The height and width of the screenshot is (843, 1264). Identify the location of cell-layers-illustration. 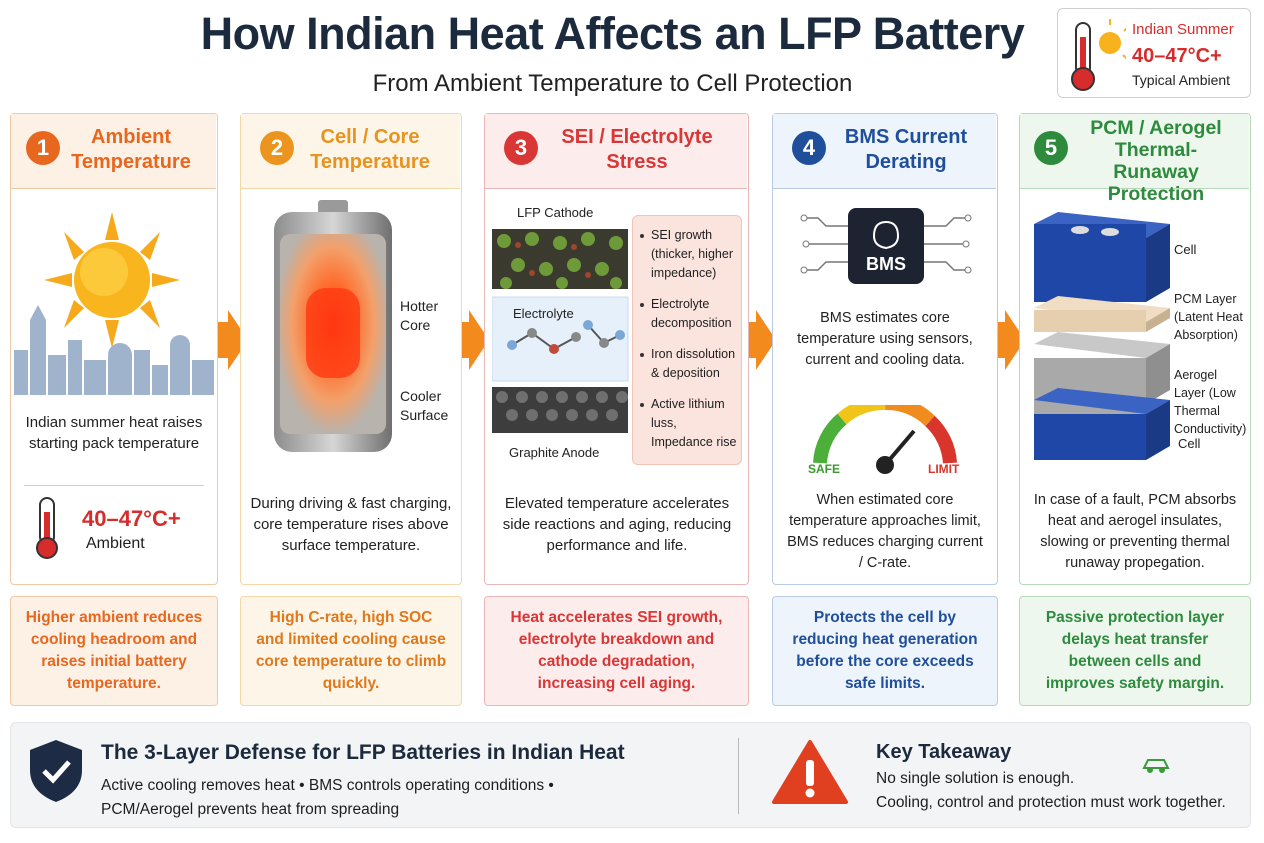
(560, 331).